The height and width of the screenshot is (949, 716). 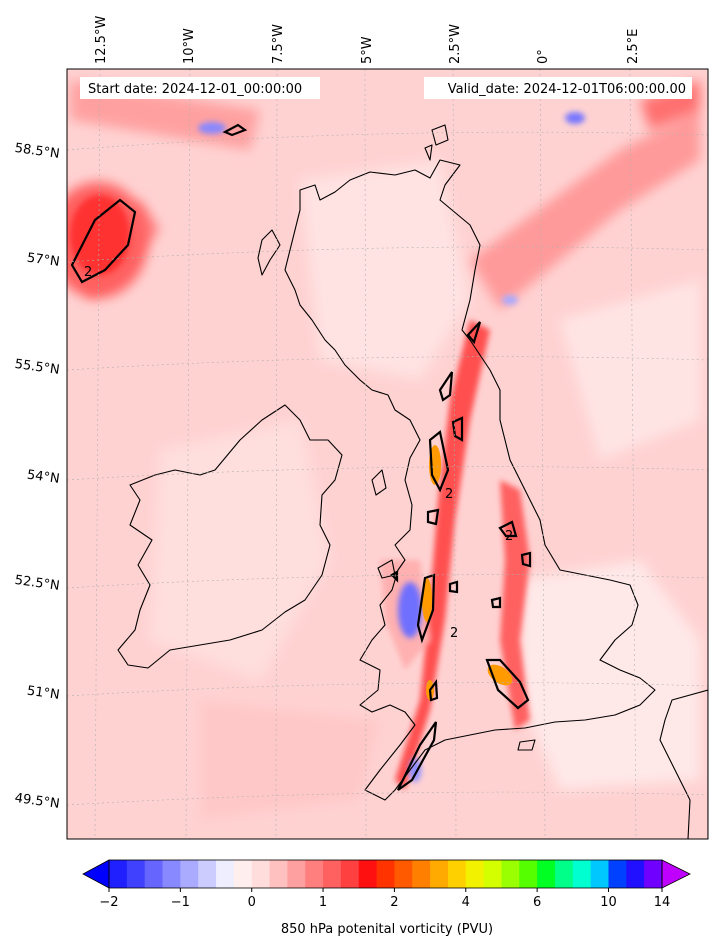 What do you see at coordinates (567, 89) in the screenshot?
I see `valid-date-label: Valid_date: 2024-12-01T06:00:00.00` at bounding box center [567, 89].